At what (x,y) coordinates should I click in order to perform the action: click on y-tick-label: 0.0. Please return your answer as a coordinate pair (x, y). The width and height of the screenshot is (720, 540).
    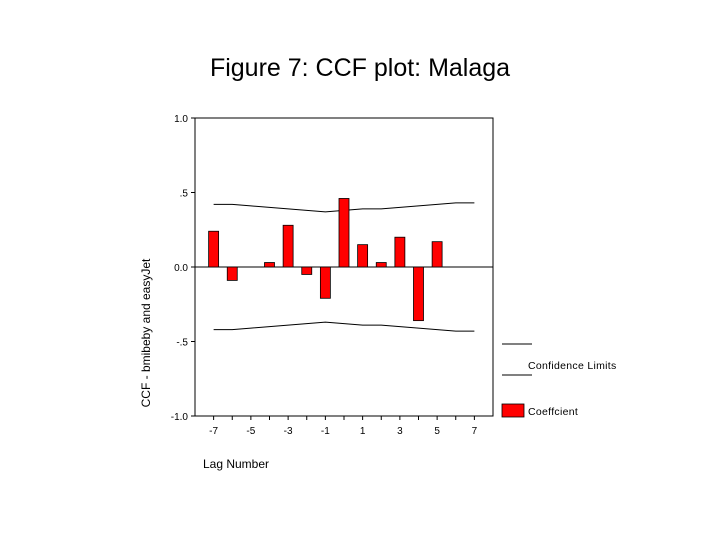
    Looking at the image, I should click on (181, 268).